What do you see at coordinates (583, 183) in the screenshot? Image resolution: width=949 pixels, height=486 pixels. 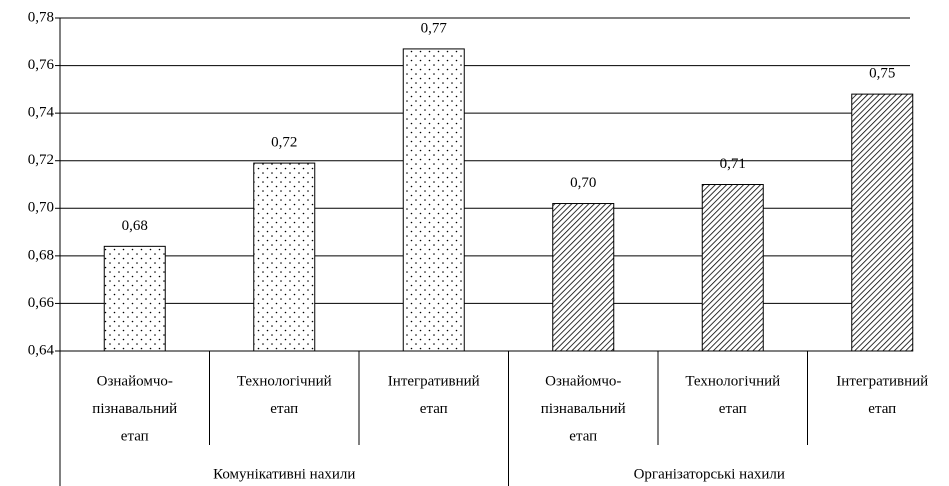 I see `value-label: 0,70` at bounding box center [583, 183].